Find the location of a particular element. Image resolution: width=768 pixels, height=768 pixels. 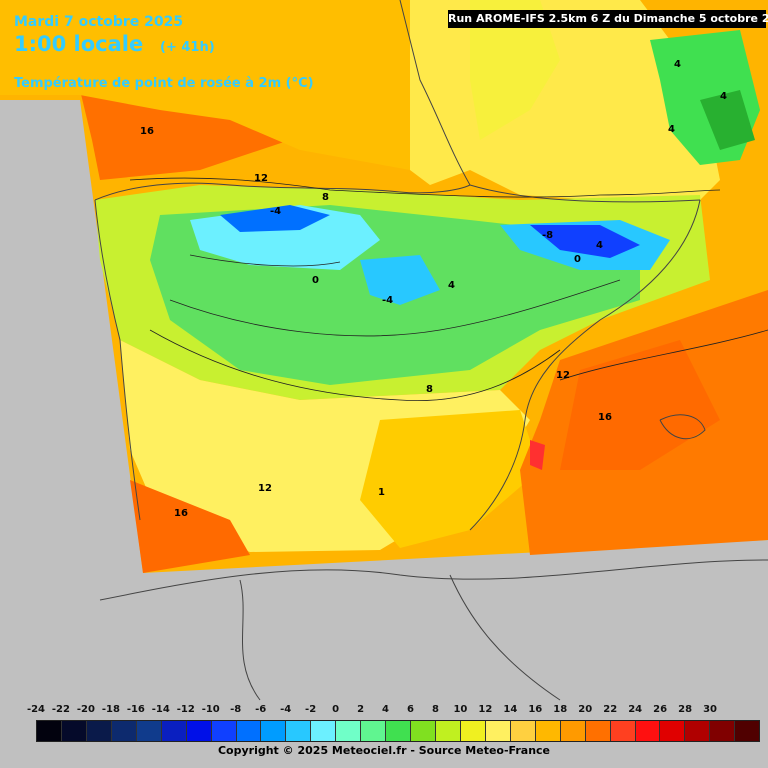

legend-label: -24 is located at coordinates (36, 709).